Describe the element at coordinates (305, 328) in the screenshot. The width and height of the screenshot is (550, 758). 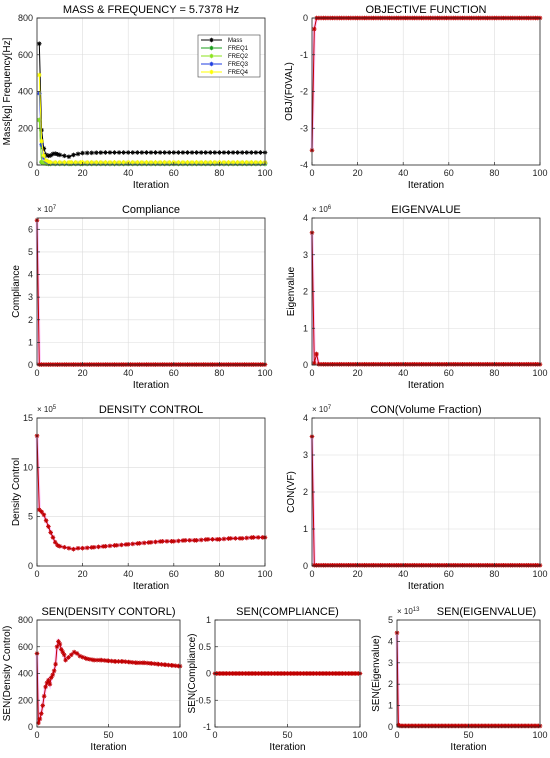
I see `y-tick-label: 1` at that location.